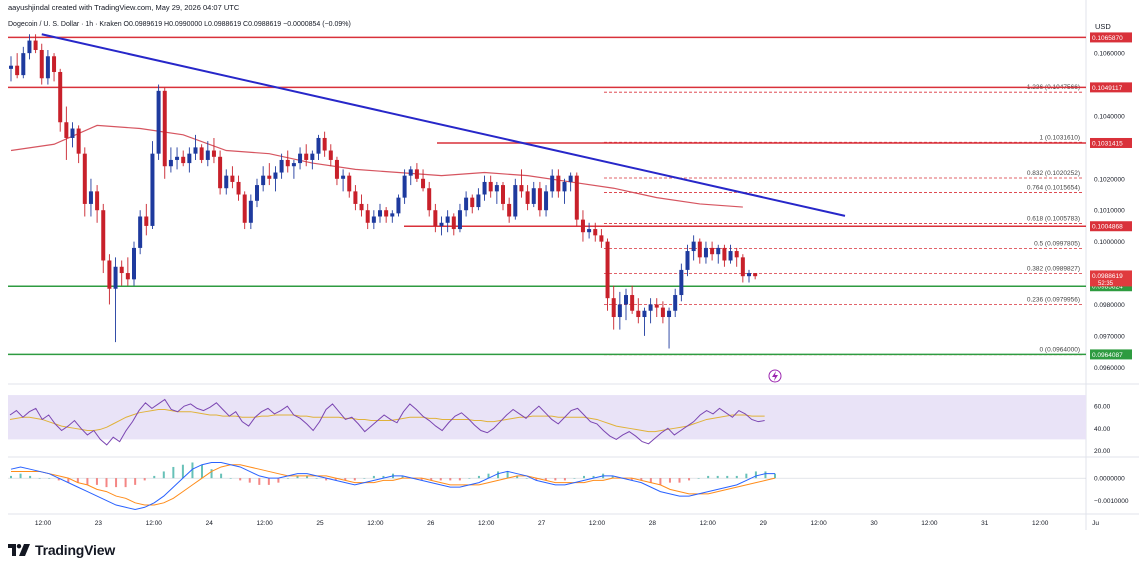  I want to click on fib-level-label: 0.832 (0.1020252), so click(1053, 173).